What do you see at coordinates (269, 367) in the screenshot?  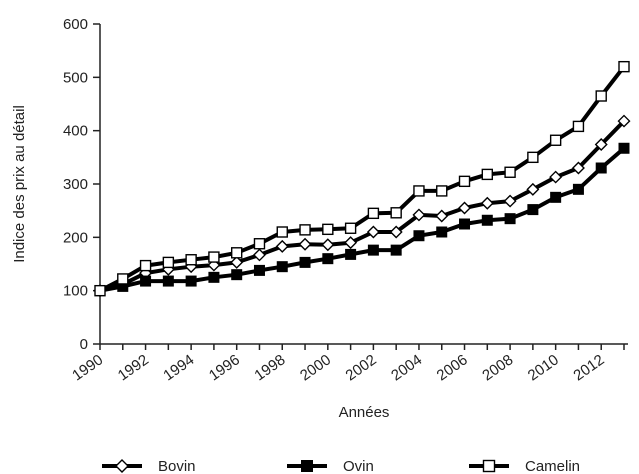 I see `x-tick-label: 1998` at bounding box center [269, 367].